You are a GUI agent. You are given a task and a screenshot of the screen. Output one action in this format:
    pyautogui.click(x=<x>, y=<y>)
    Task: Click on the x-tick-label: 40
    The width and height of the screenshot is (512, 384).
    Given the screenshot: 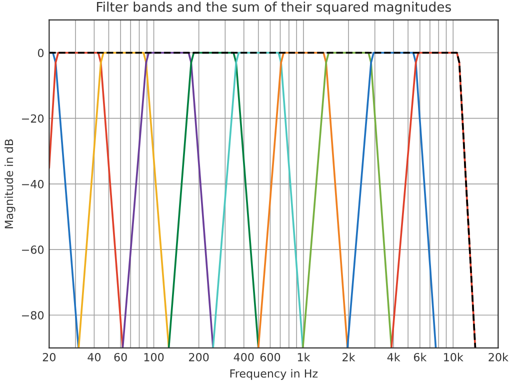 What is the action you would take?
    pyautogui.click(x=94, y=357)
    